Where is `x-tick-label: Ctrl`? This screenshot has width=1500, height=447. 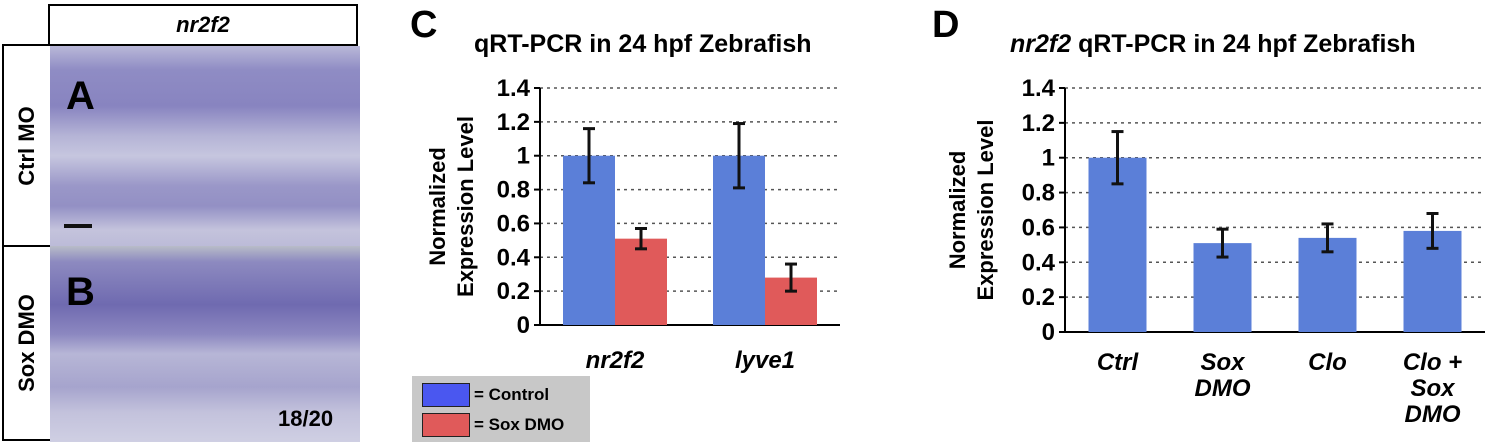
x-tick-label: Ctrl is located at coordinates (1118, 362).